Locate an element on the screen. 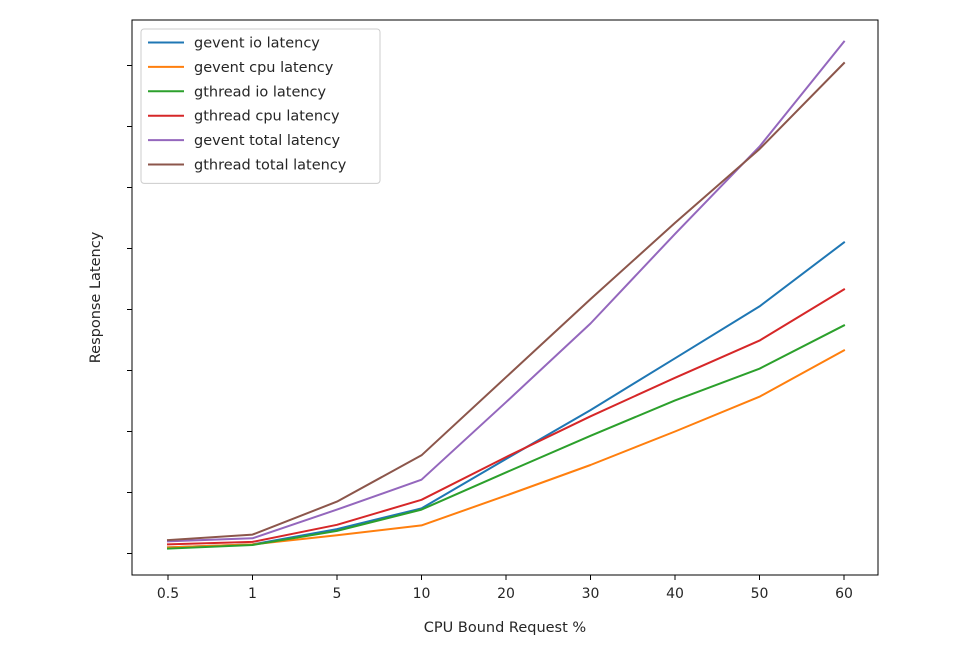  x-tick-label: 30 is located at coordinates (591, 594).